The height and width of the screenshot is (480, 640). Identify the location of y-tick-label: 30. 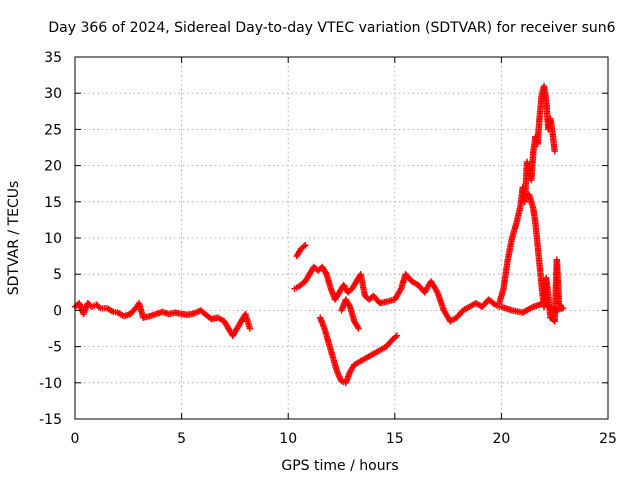
(53, 94).